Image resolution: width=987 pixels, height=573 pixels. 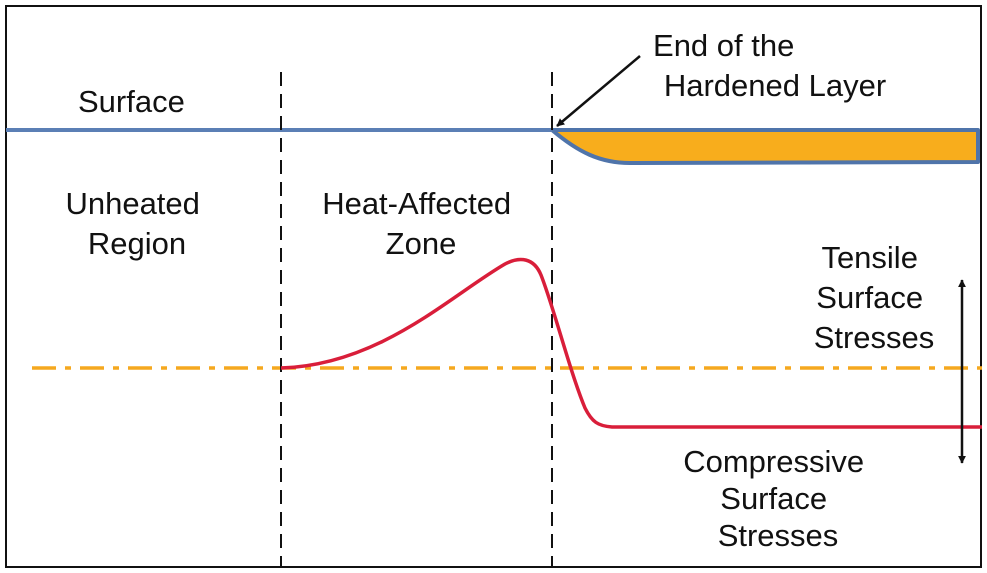 I want to click on end-of-layer-line-2: Hardened Layer, so click(x=775, y=85).